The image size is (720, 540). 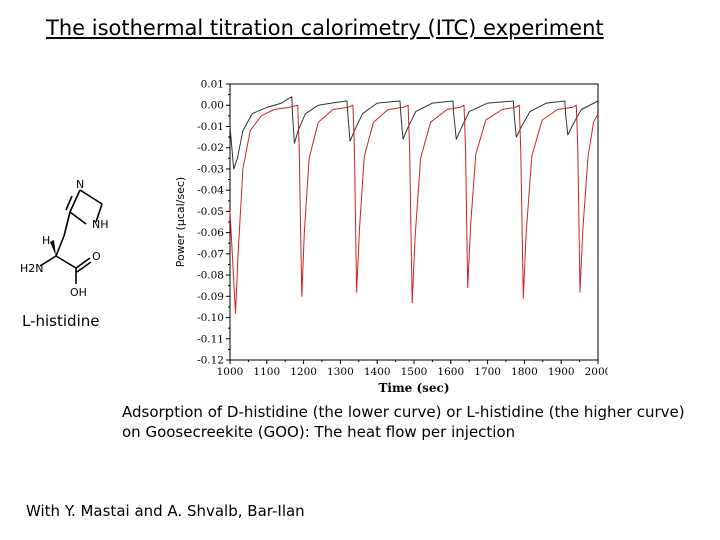 What do you see at coordinates (210, 233) in the screenshot?
I see `y-tick-label: -0.06` at bounding box center [210, 233].